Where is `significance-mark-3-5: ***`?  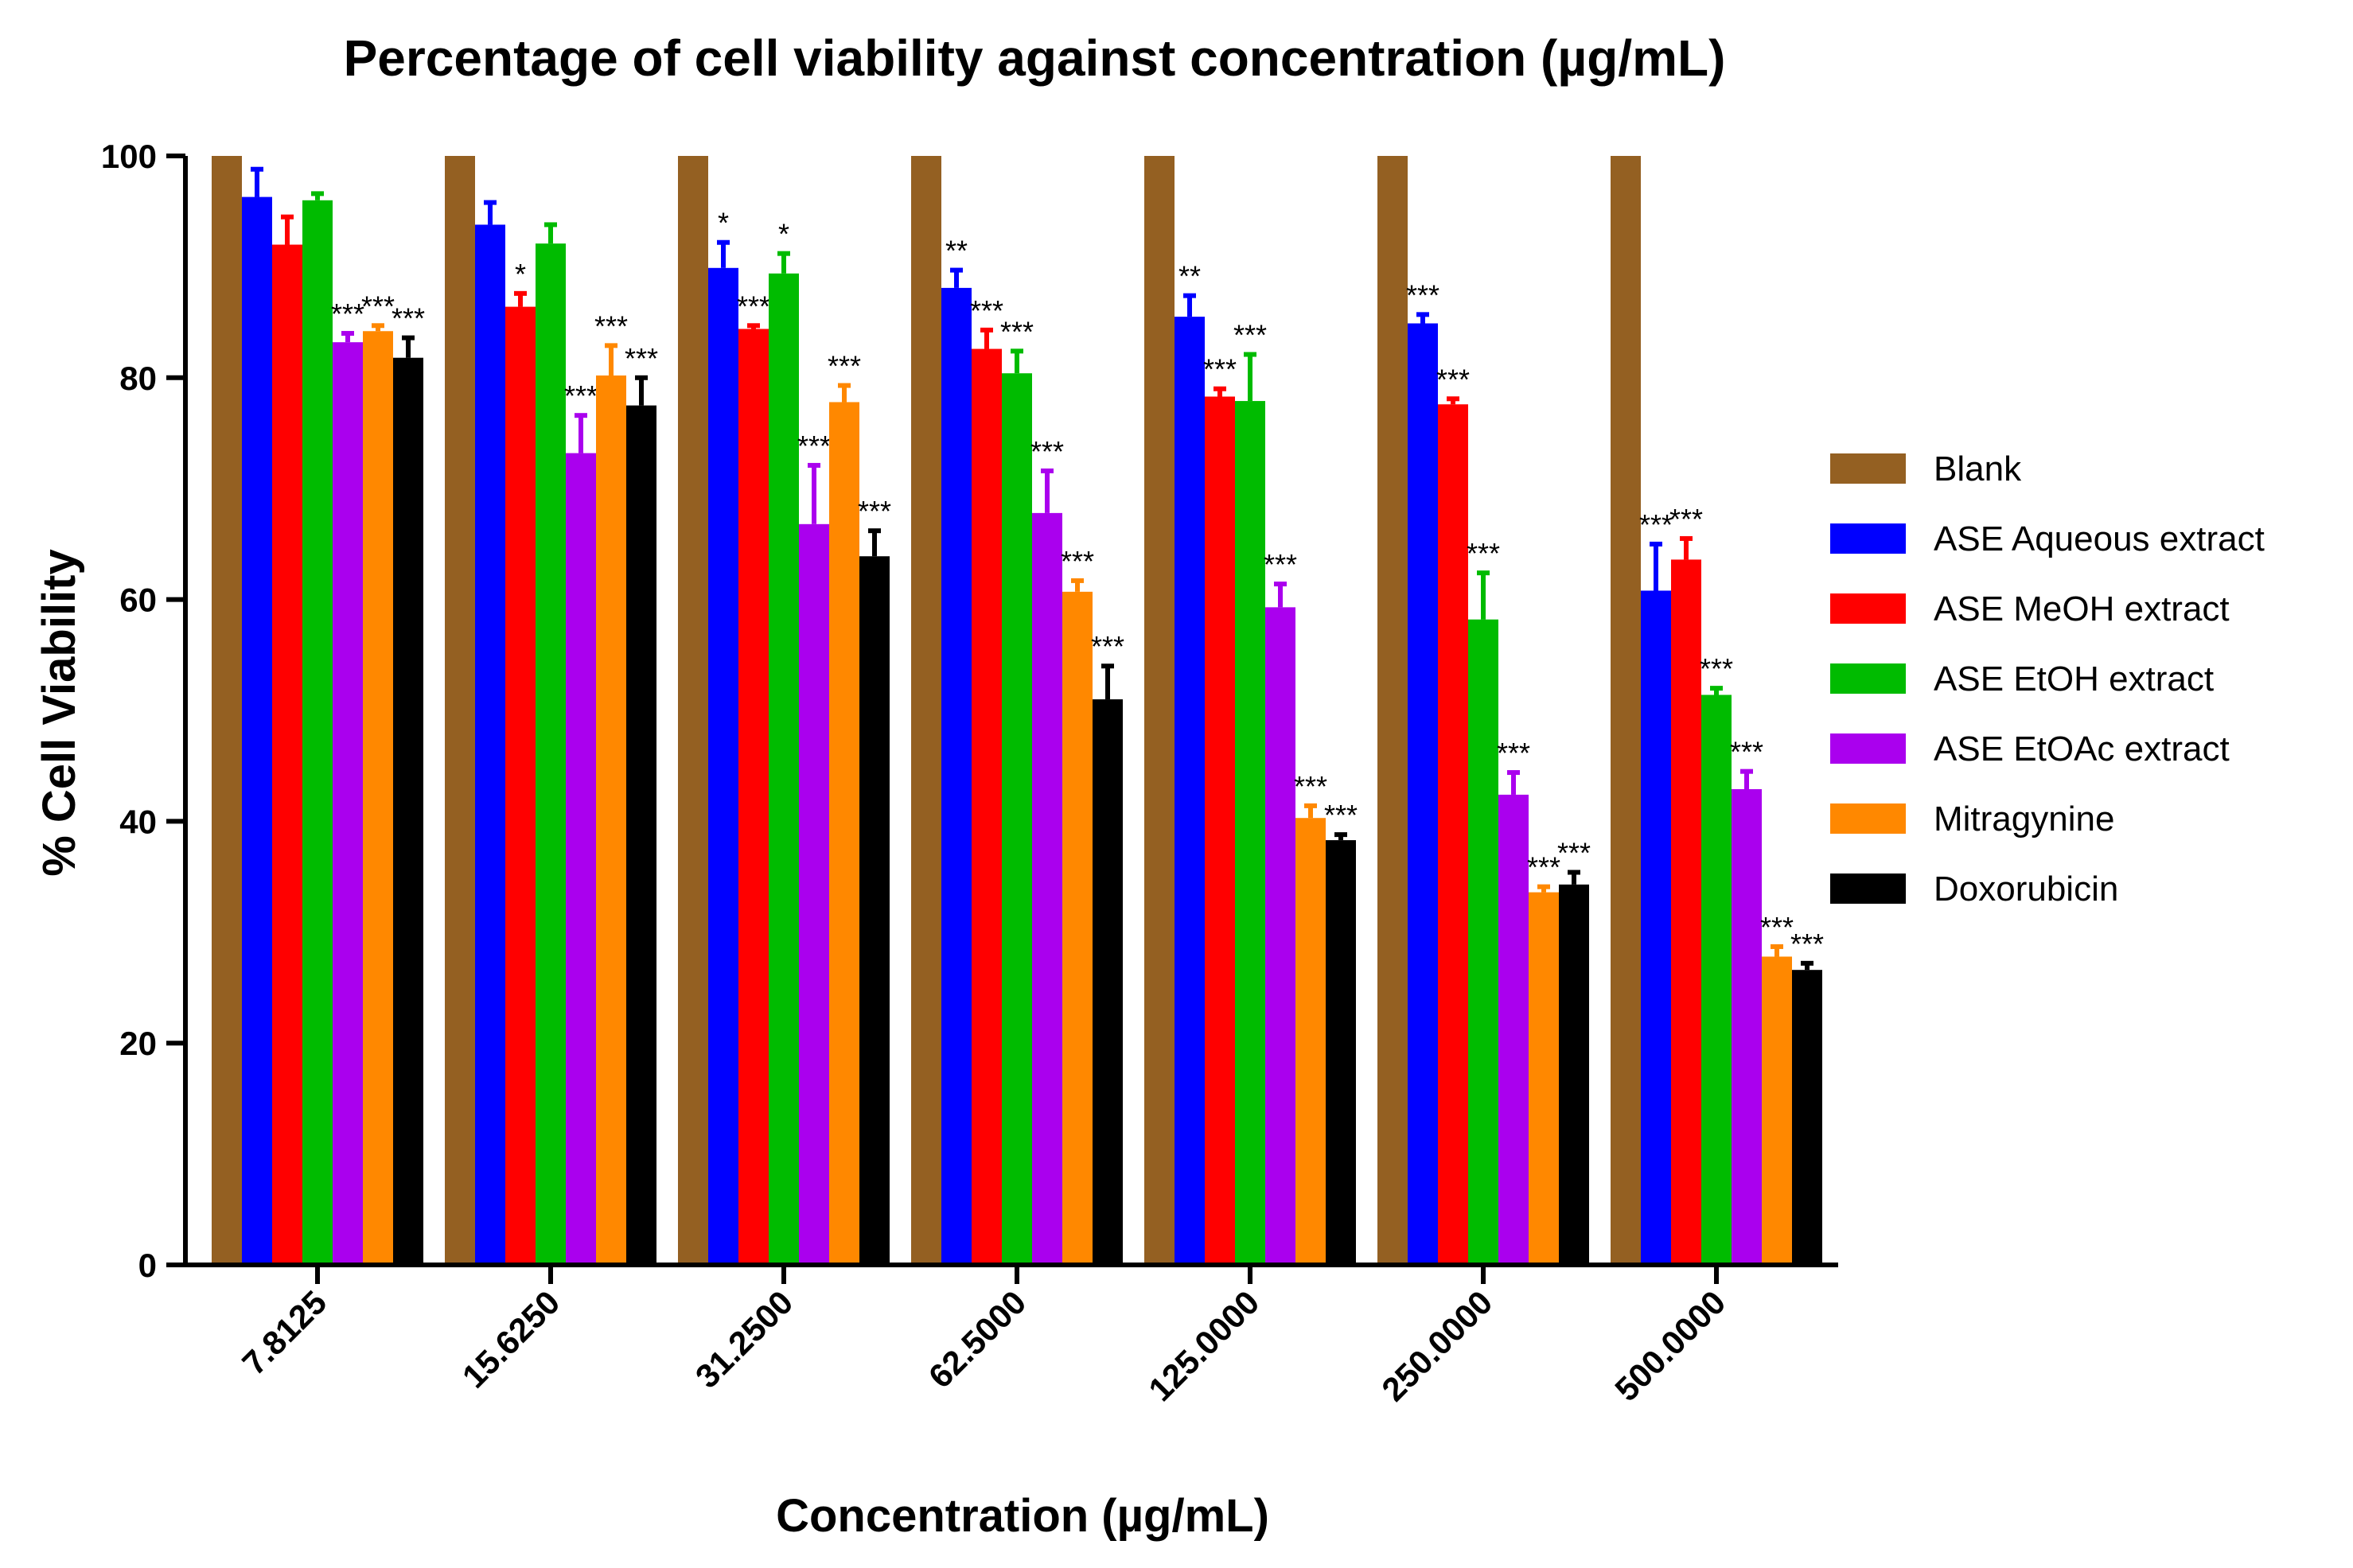
significance-mark-3-5: *** is located at coordinates (1483, 553).